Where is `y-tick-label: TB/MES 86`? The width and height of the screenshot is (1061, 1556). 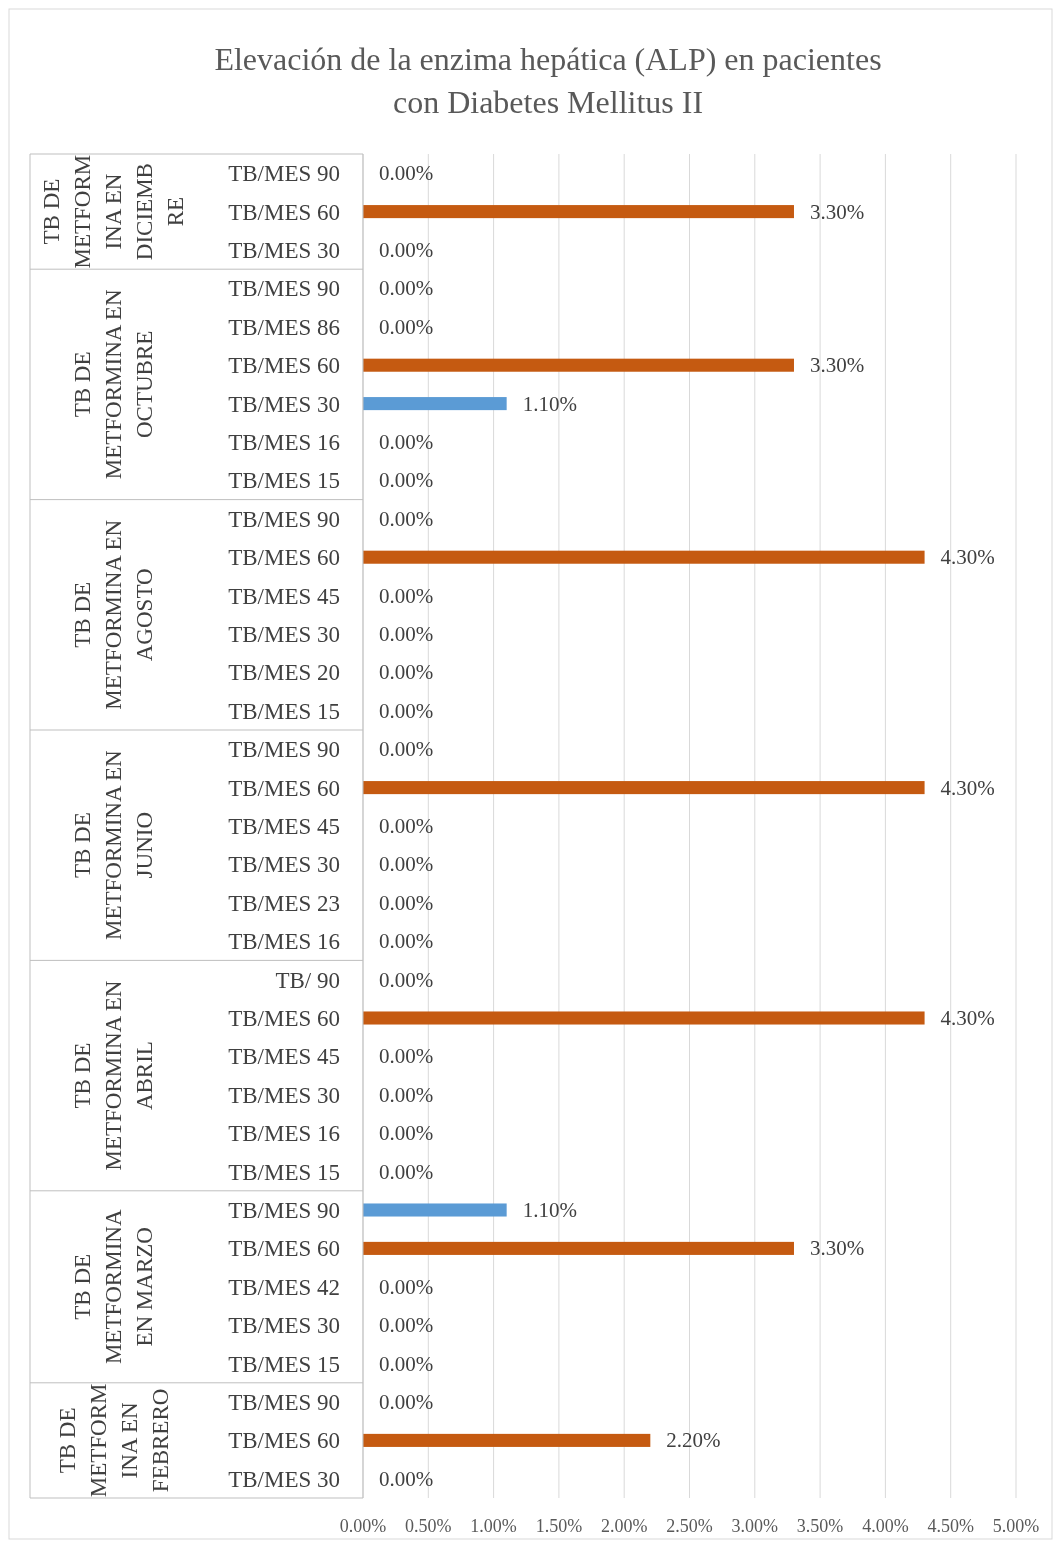
y-tick-label: TB/MES 86 is located at coordinates (284, 327).